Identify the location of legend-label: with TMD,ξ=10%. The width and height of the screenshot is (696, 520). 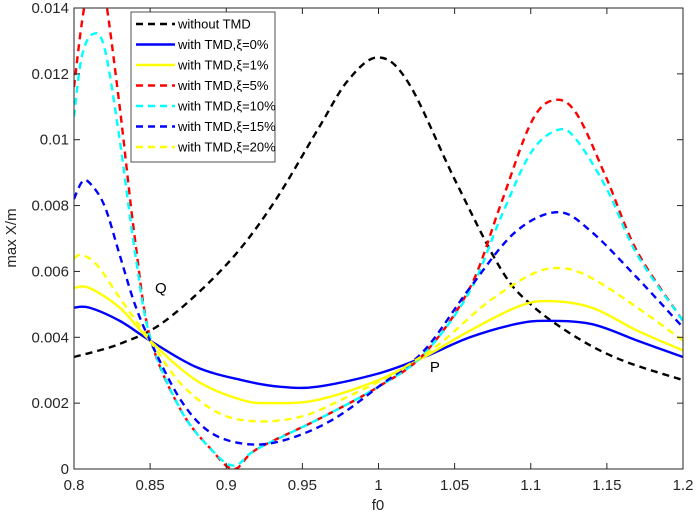
(226, 106).